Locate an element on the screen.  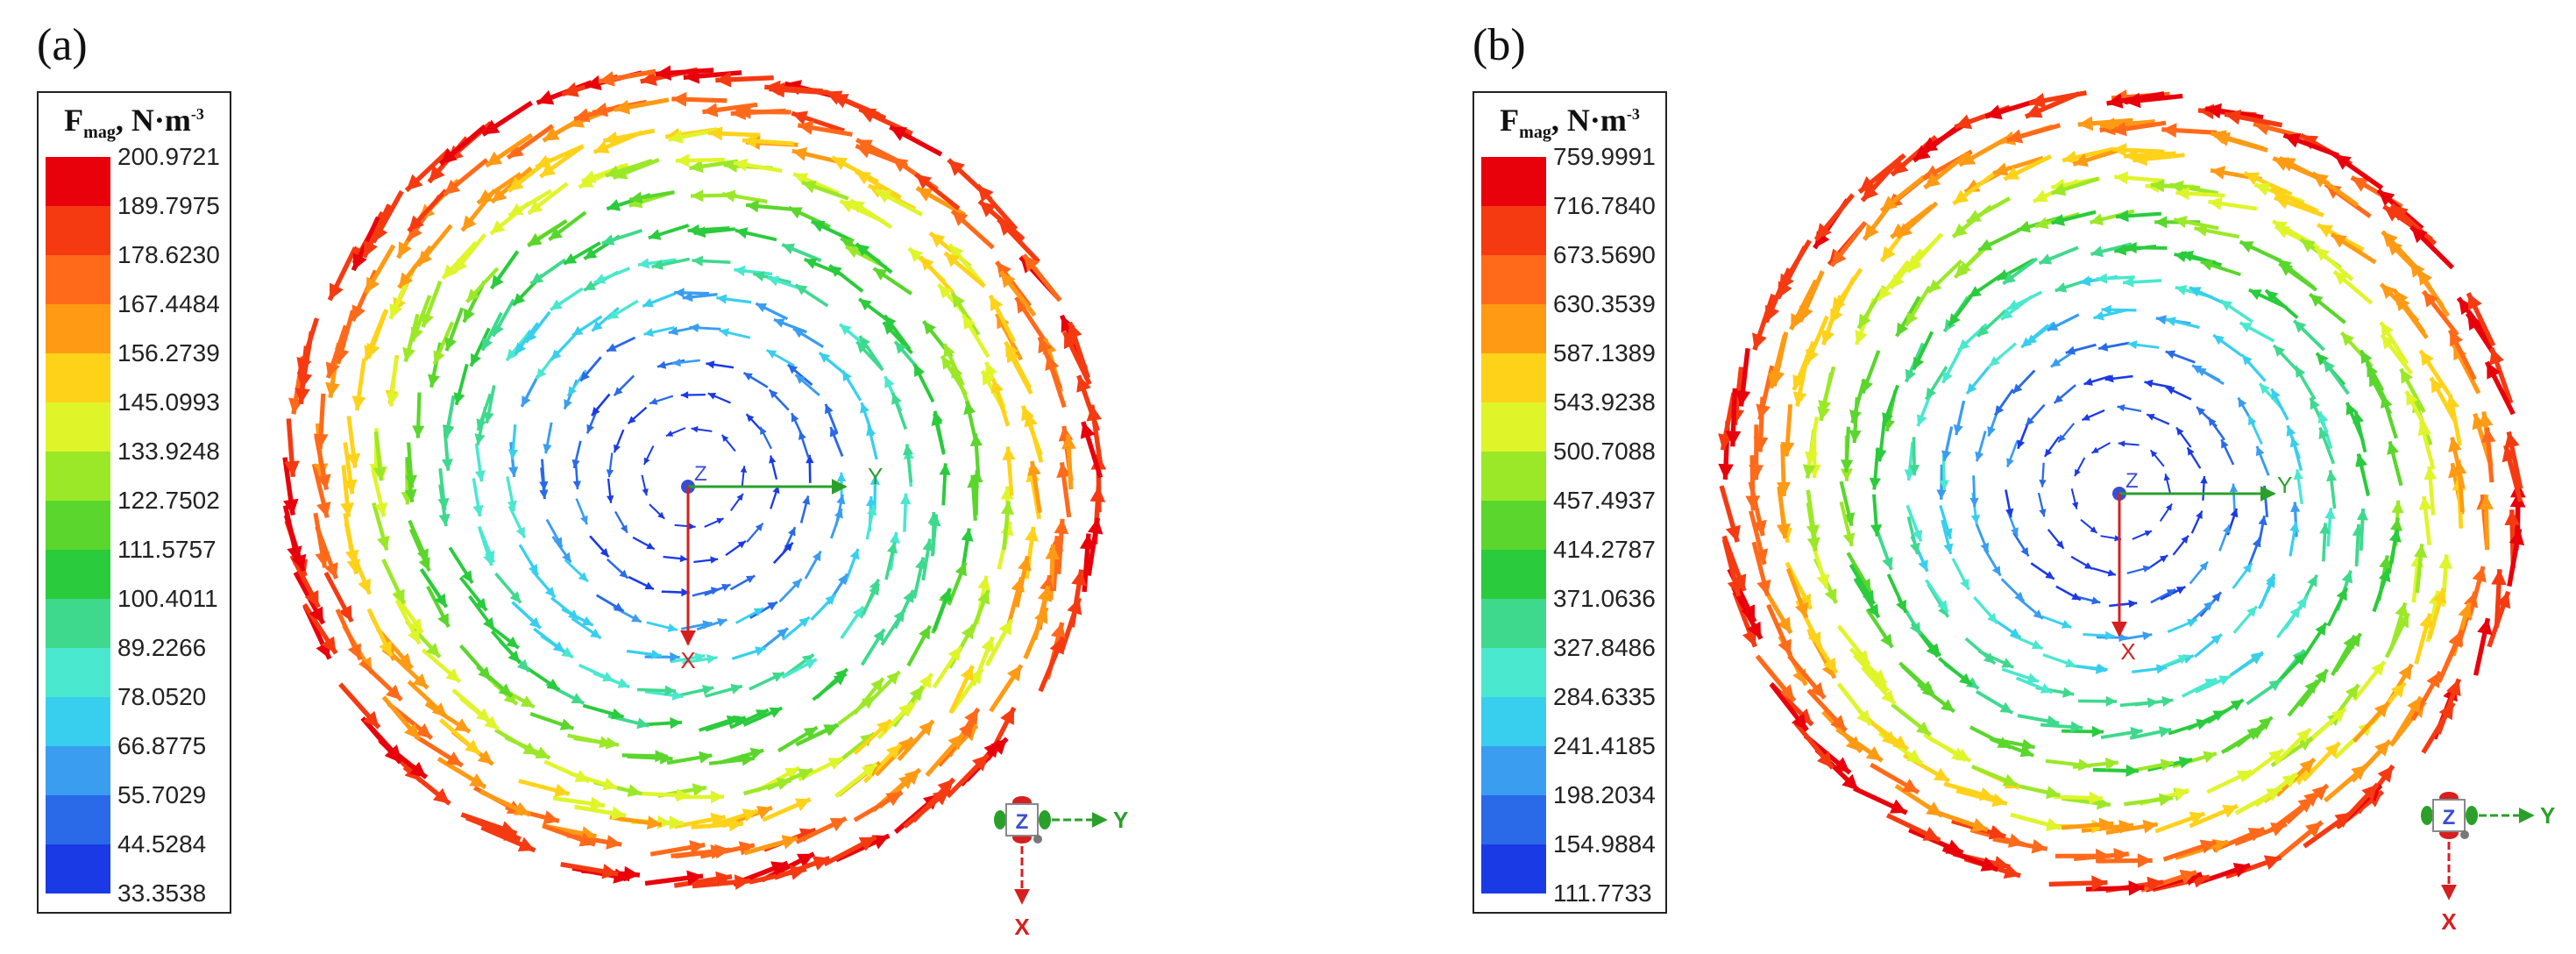
legend-tick-label: 78.0520 is located at coordinates (162, 696).